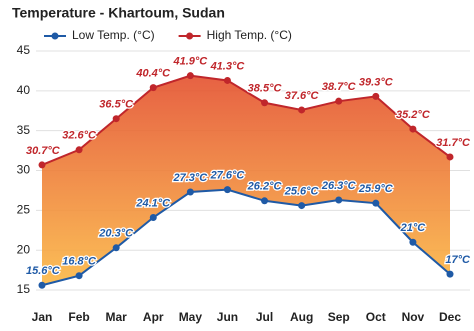 This screenshot has height=331, width=474. What do you see at coordinates (227, 317) in the screenshot?
I see `x-tick-label: Jun` at bounding box center [227, 317].